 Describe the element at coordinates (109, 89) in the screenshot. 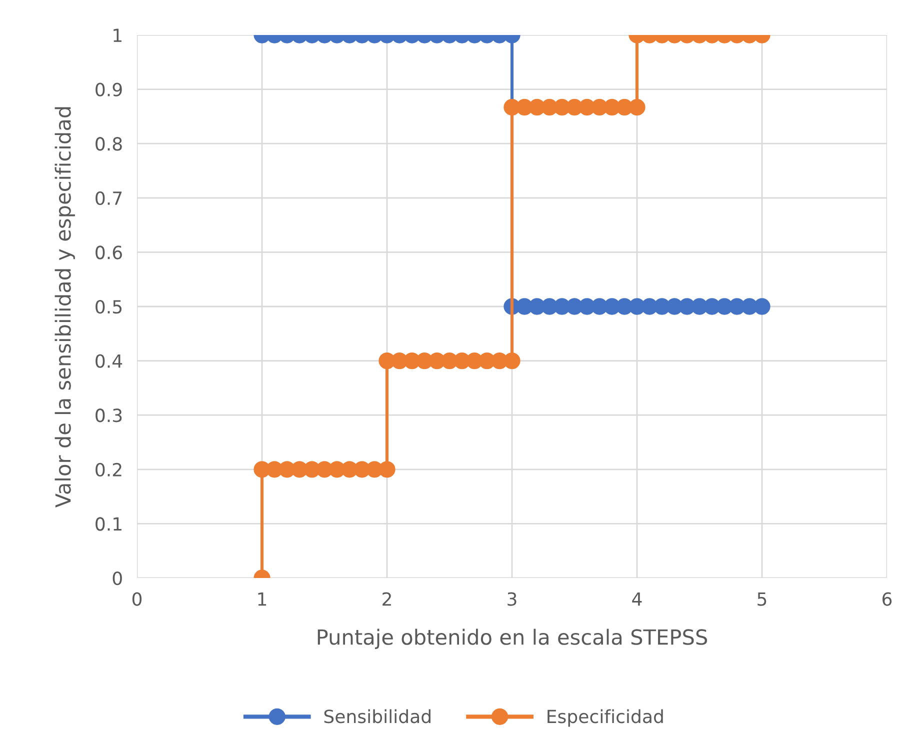

I see `y-tick-label: 0.9` at that location.